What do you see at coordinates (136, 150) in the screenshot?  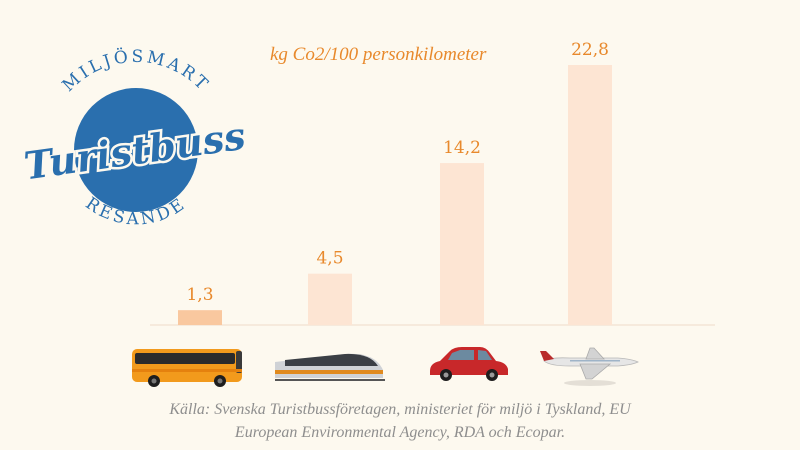 I see `logo-circle` at bounding box center [136, 150].